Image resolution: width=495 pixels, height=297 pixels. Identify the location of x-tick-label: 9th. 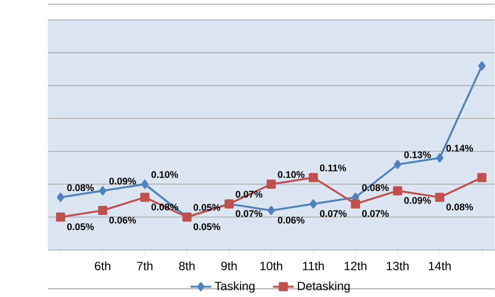
(229, 266).